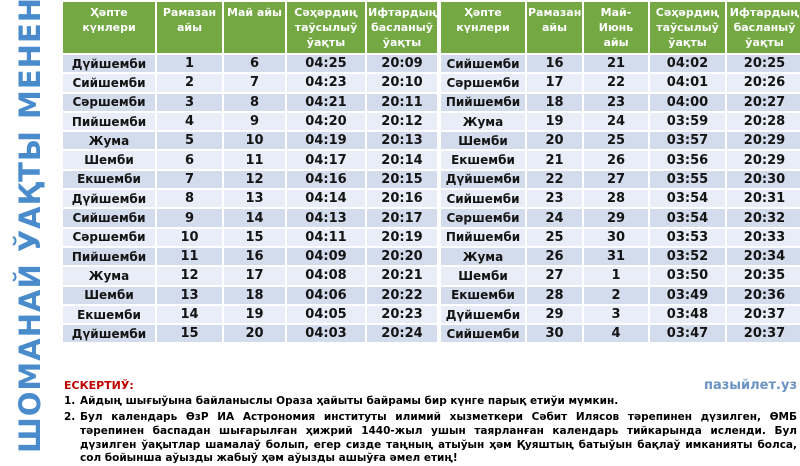 The image size is (800, 466). I want to click on value-cell: 9, so click(254, 121).